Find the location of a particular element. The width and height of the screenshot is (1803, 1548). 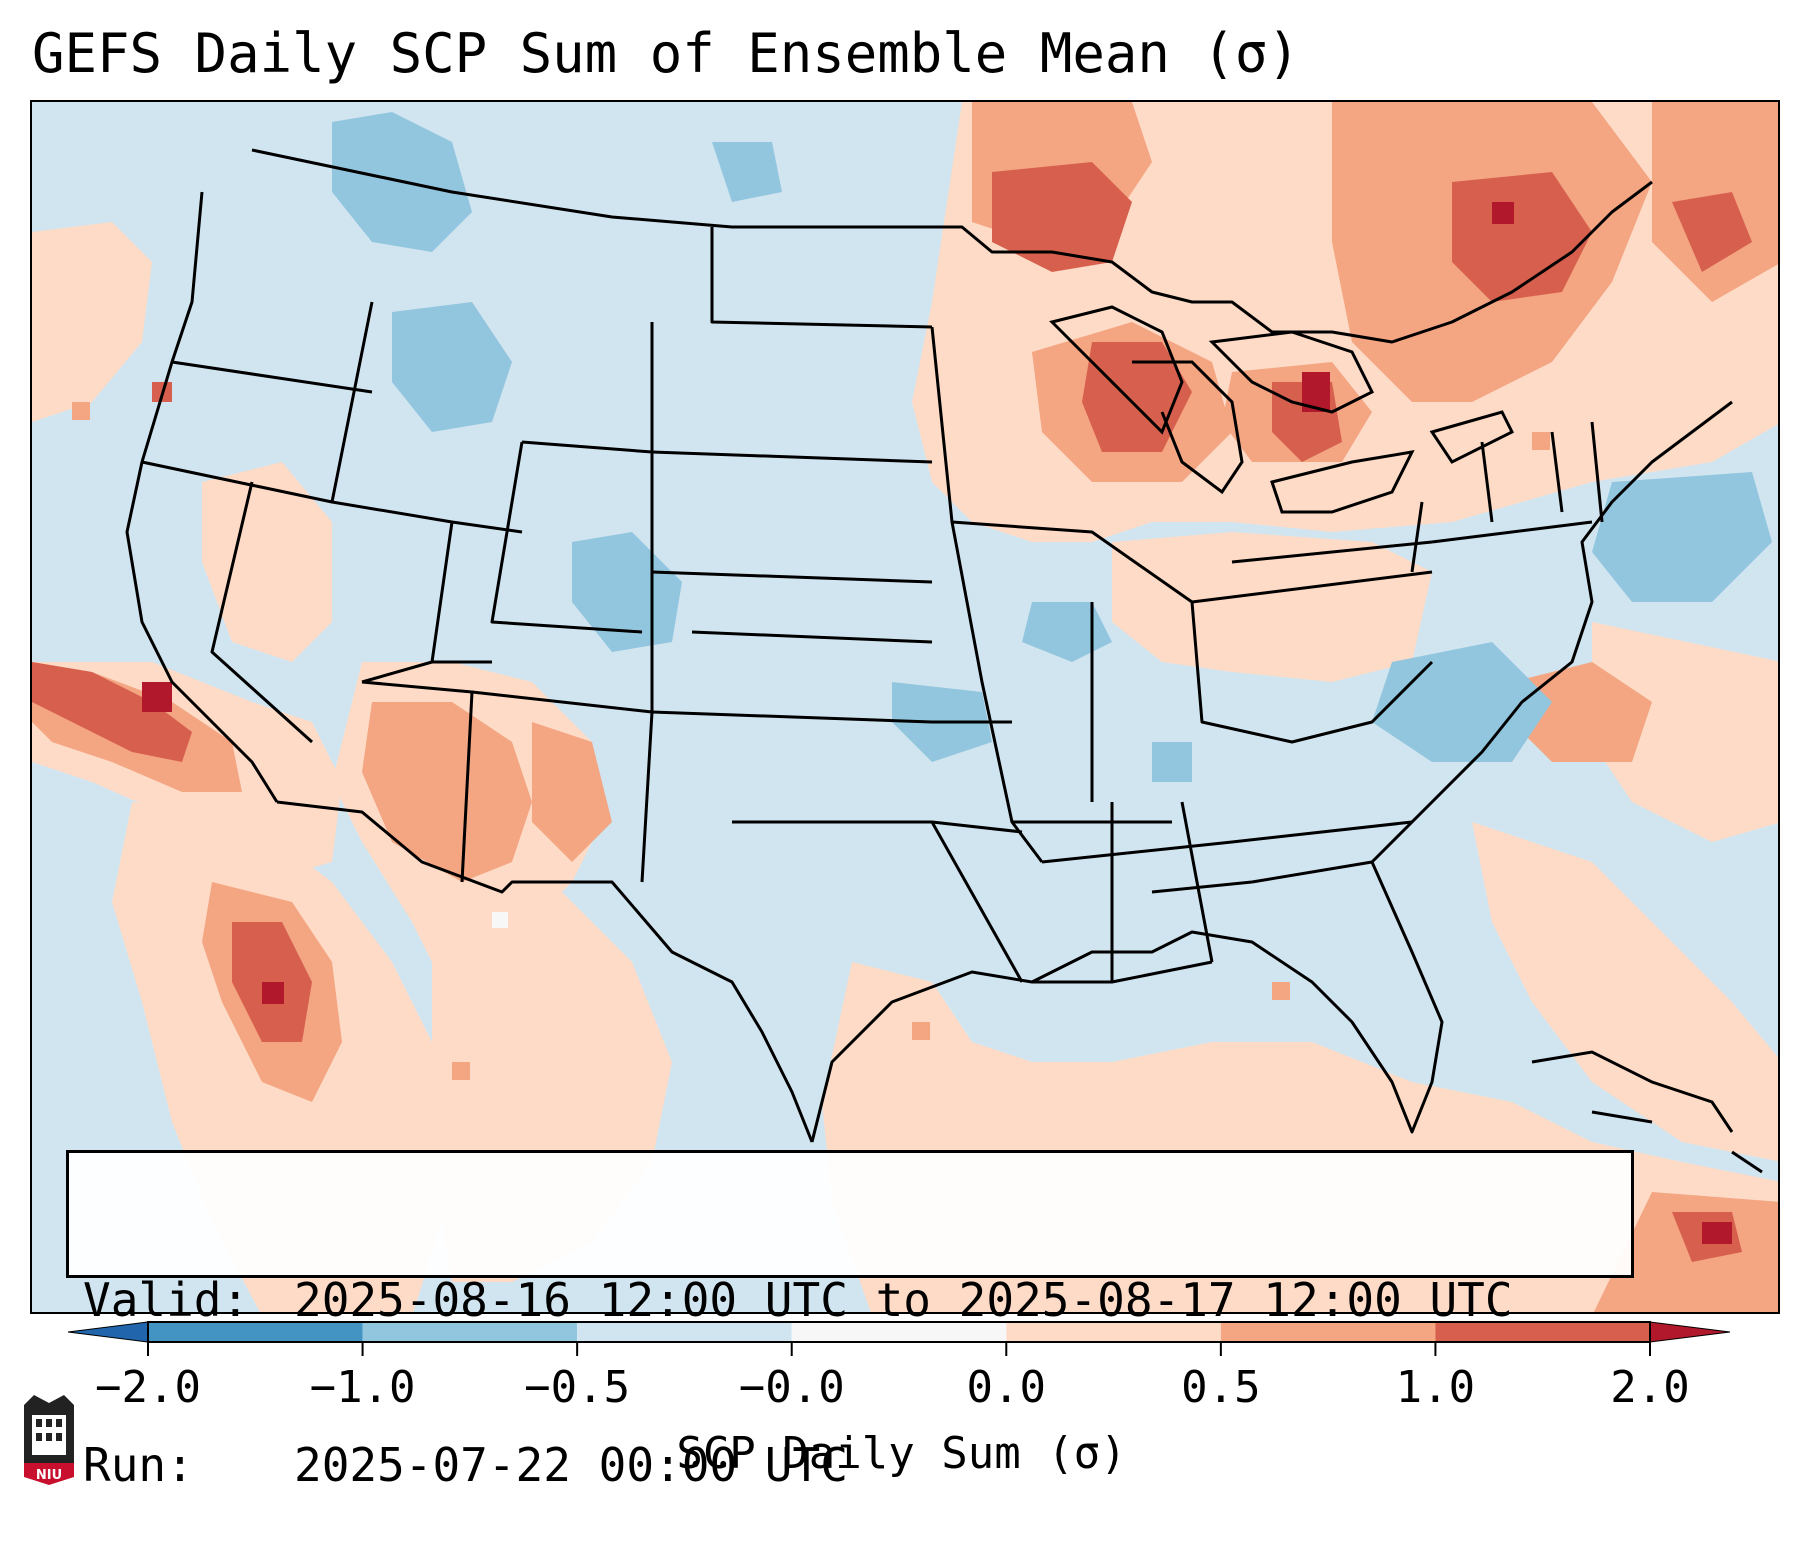

colorbar-tick-label: 0.5 is located at coordinates (1221, 1387).